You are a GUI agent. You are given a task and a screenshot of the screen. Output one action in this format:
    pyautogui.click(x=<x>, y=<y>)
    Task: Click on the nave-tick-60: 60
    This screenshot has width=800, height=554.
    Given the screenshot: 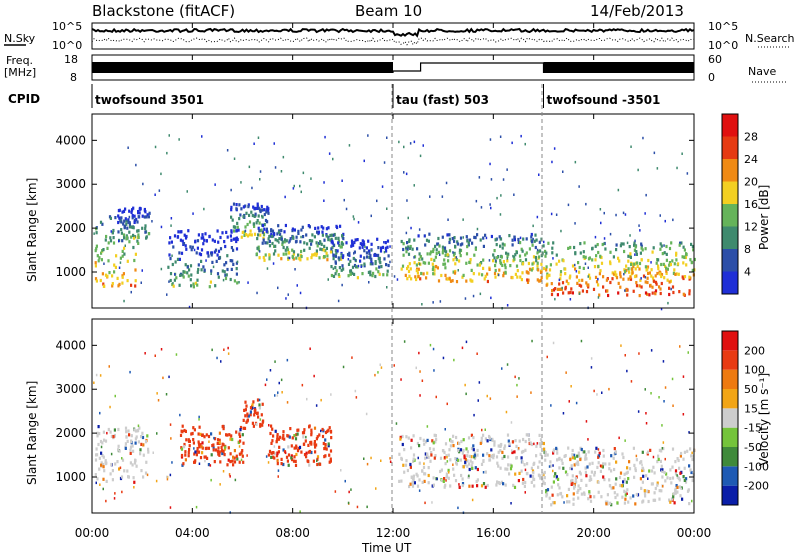 What is the action you would take?
    pyautogui.click(x=715, y=59)
    